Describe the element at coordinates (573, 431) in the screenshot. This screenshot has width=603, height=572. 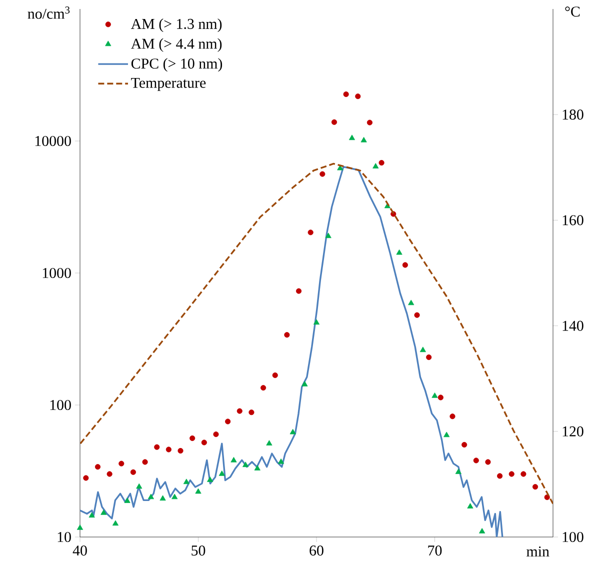
I see `y2-tick-label: 120` at that location.